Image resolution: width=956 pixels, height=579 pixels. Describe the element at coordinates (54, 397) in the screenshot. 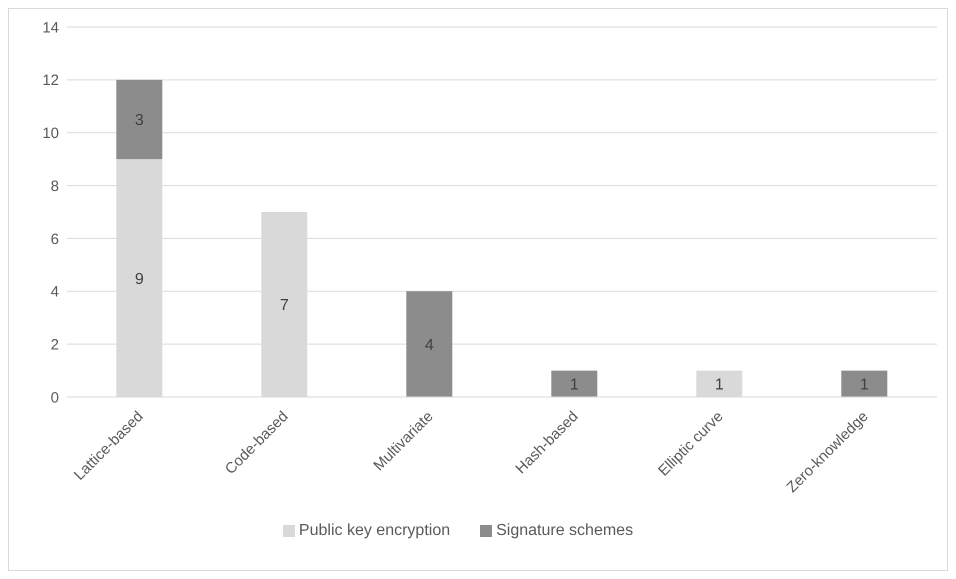

I see `y-tick-label: 0` at that location.